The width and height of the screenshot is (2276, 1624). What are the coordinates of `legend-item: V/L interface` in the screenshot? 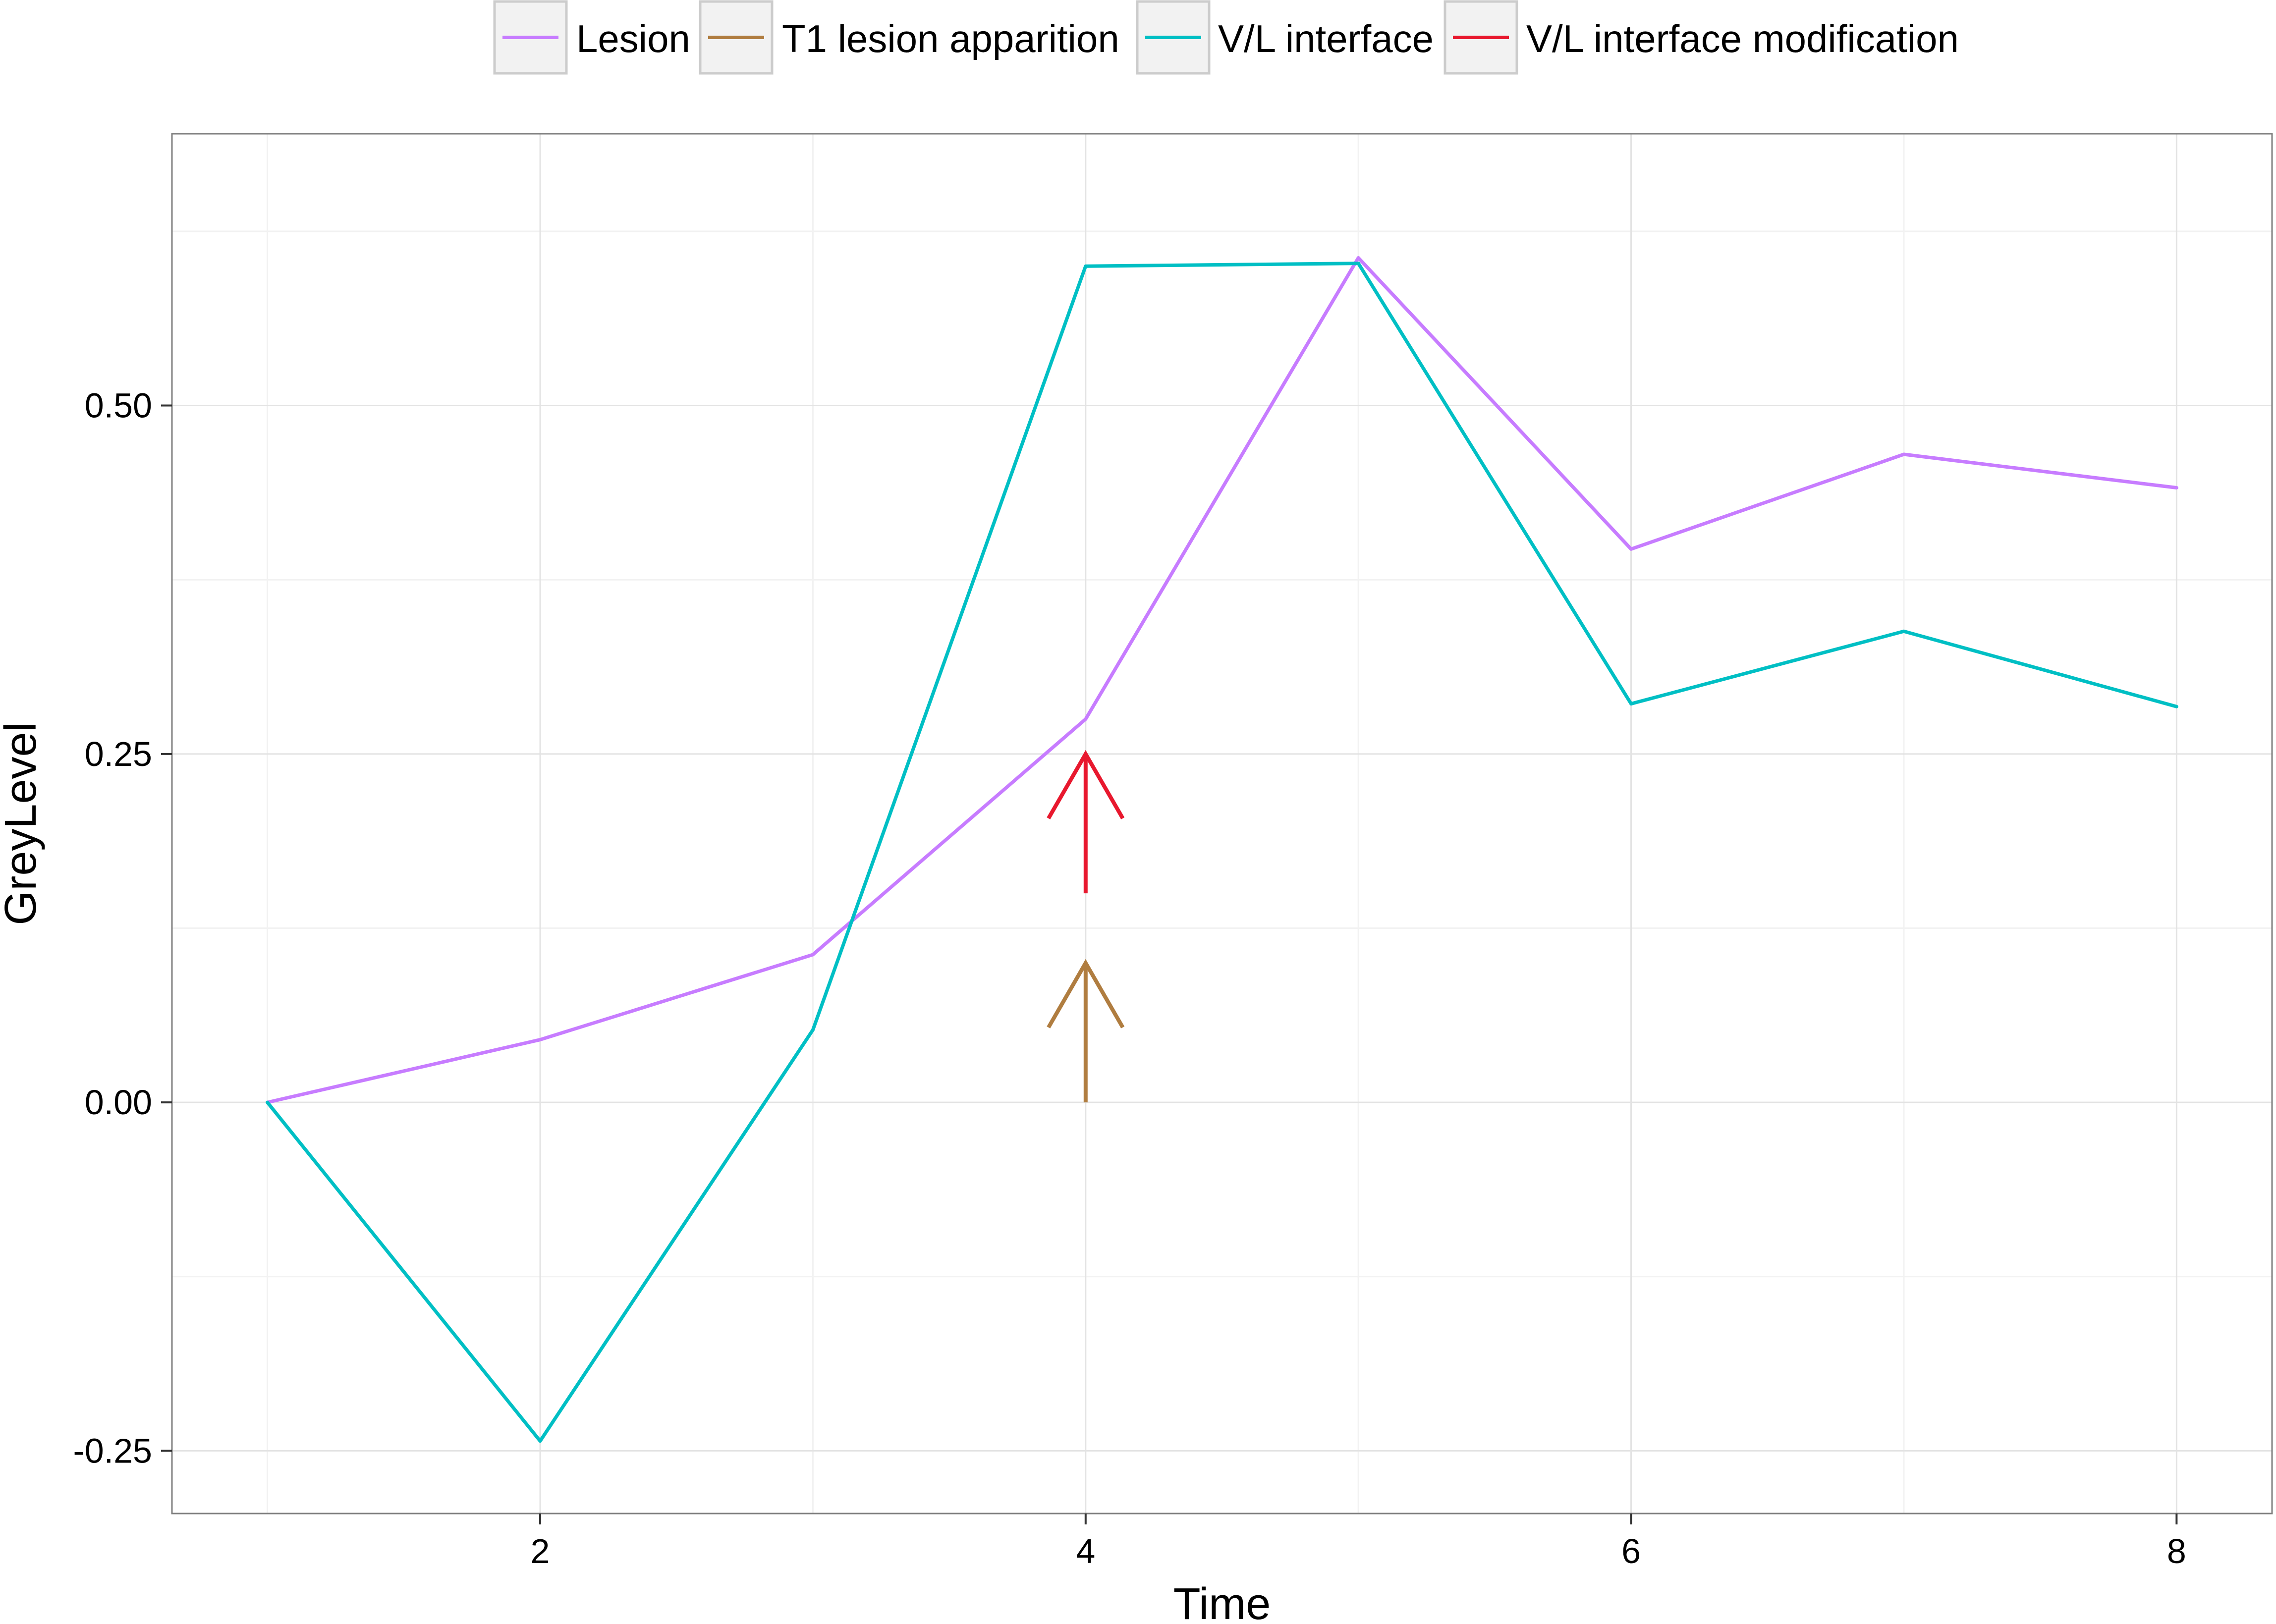 It's located at (1285, 38).